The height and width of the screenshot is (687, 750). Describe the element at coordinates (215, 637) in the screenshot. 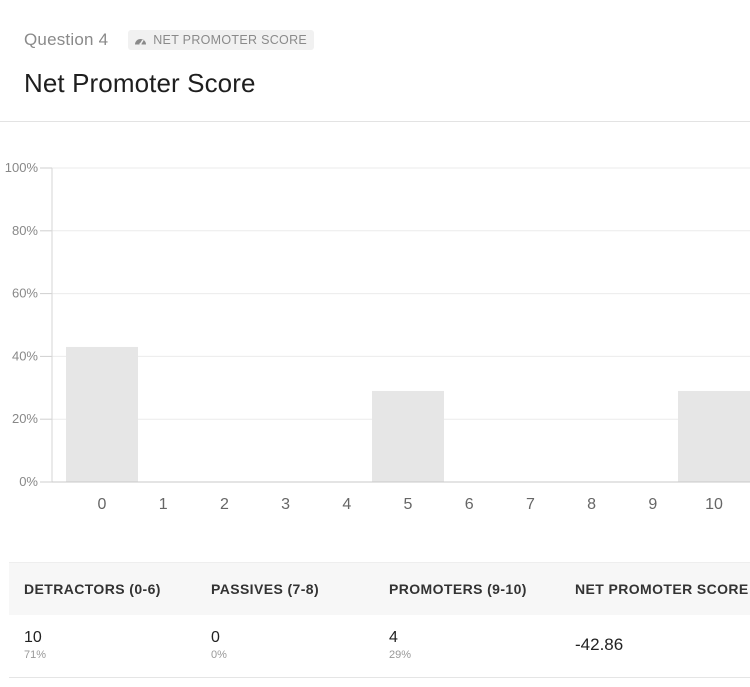

I see `passives-count: 0` at that location.